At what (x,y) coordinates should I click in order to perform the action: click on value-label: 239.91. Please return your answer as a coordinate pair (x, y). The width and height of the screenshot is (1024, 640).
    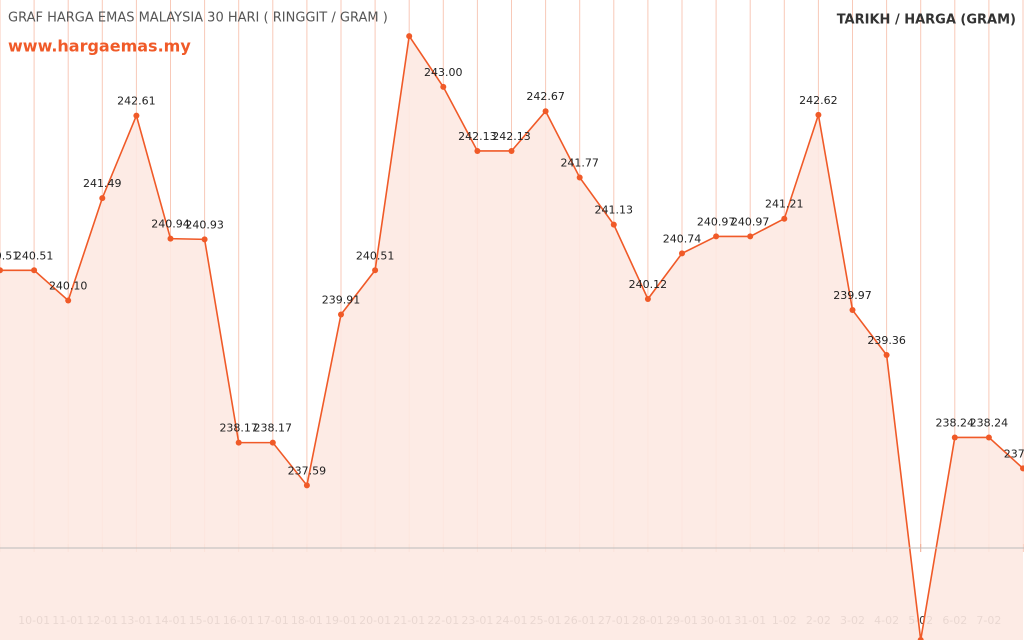
    Looking at the image, I should click on (341, 299).